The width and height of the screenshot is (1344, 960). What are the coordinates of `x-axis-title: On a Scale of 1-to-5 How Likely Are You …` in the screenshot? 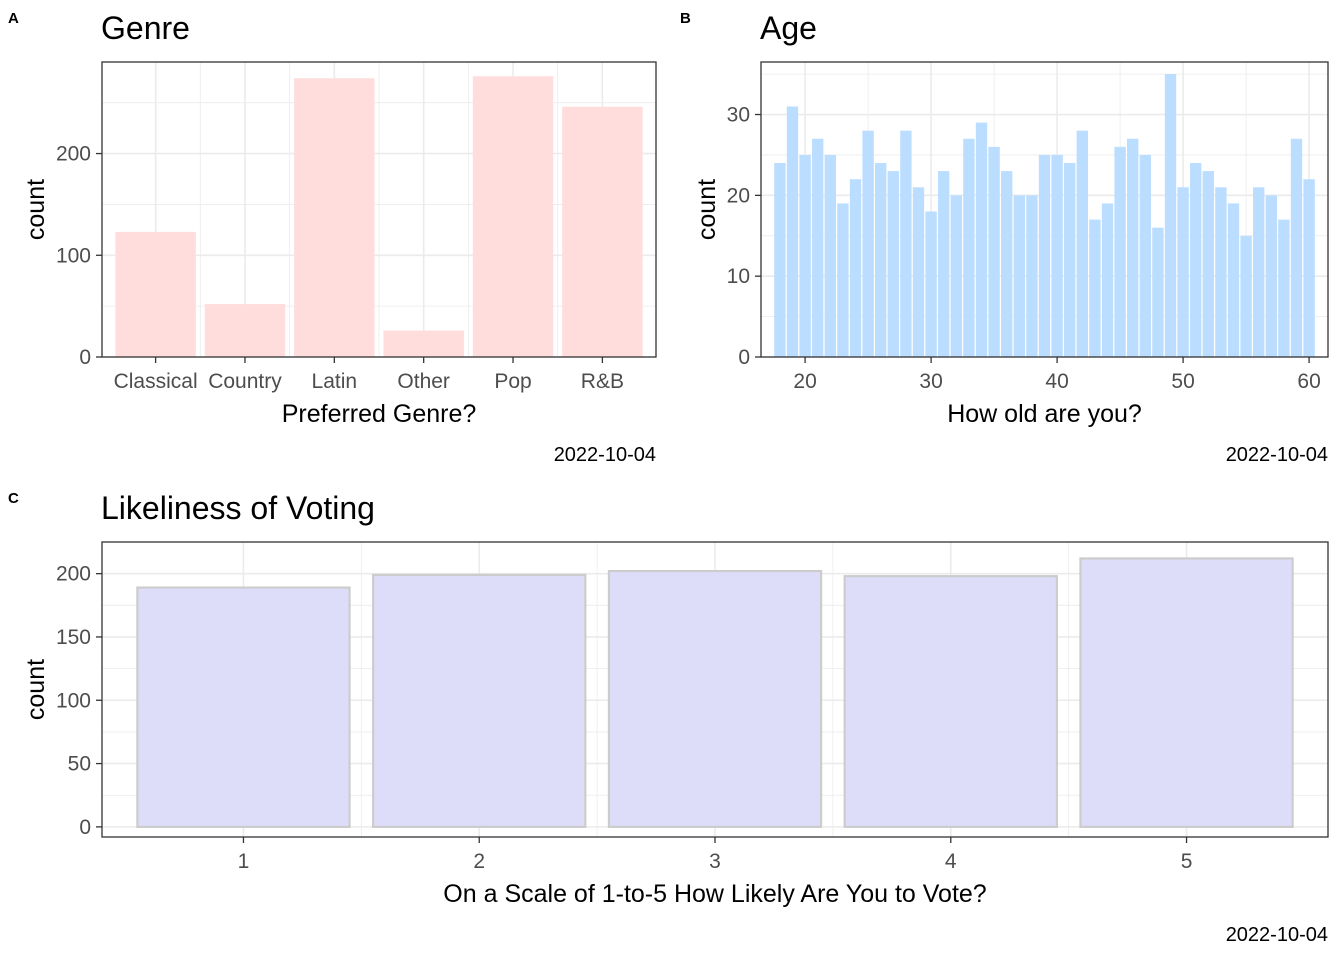 It's located at (714, 894).